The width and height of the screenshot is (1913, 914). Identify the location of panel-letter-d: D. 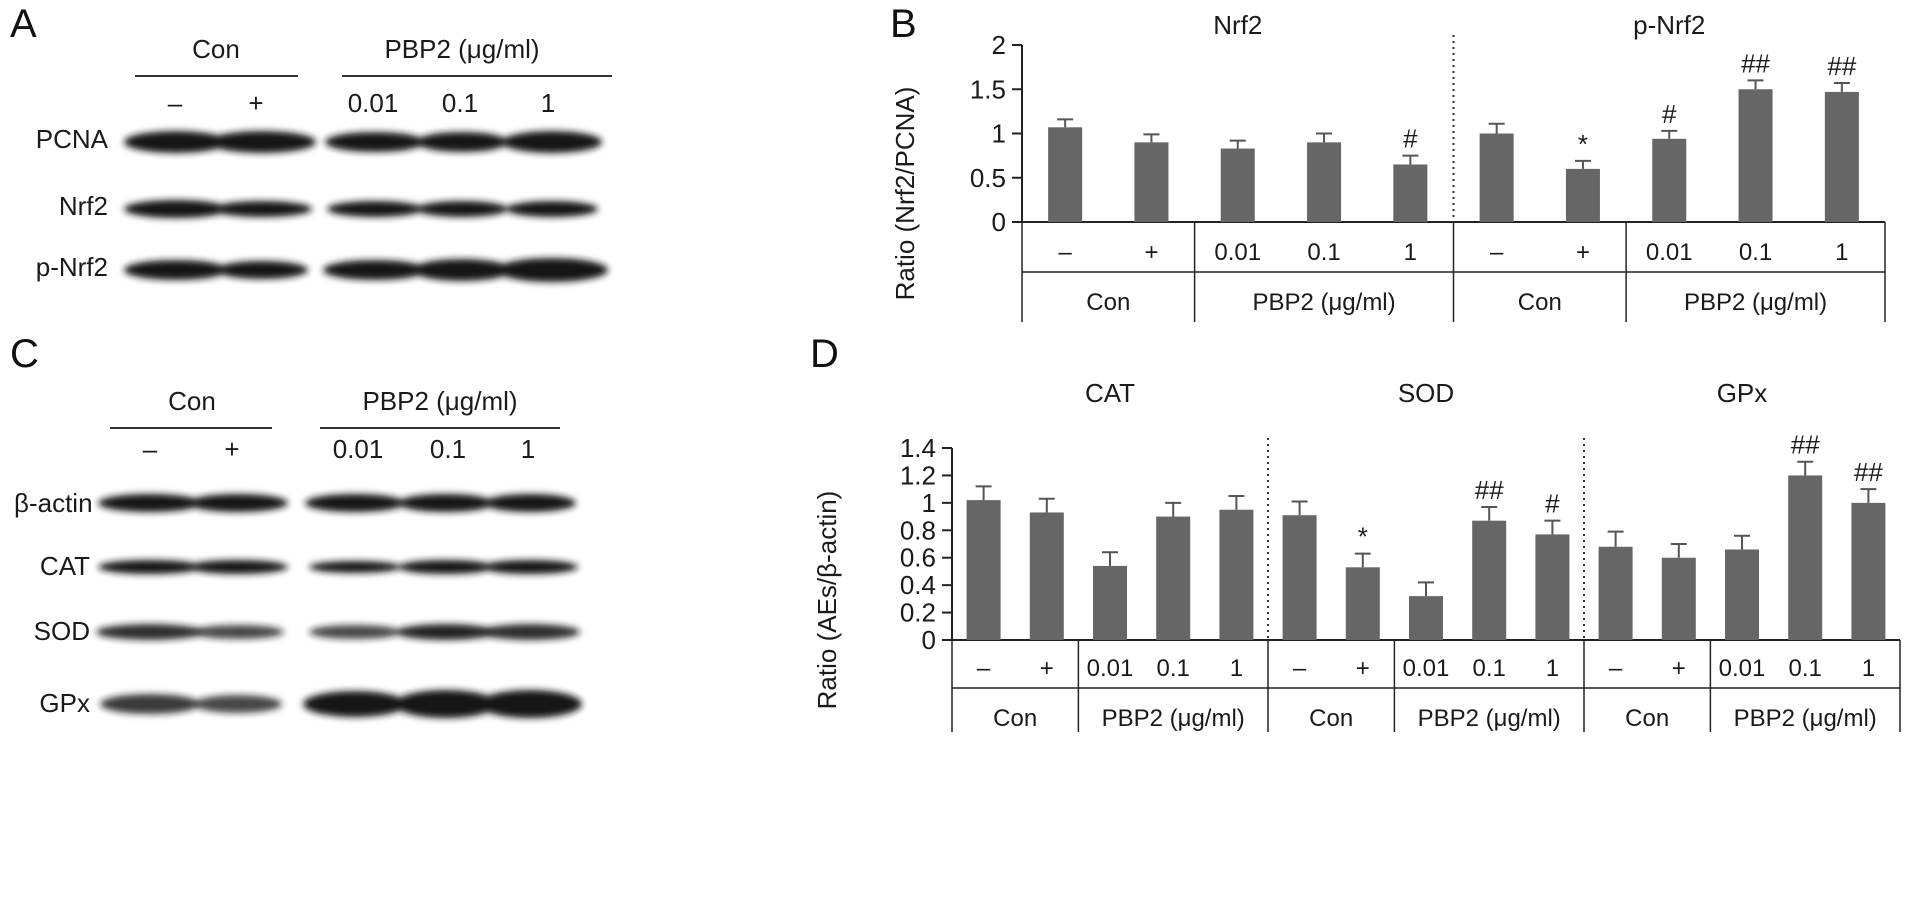
(824, 354).